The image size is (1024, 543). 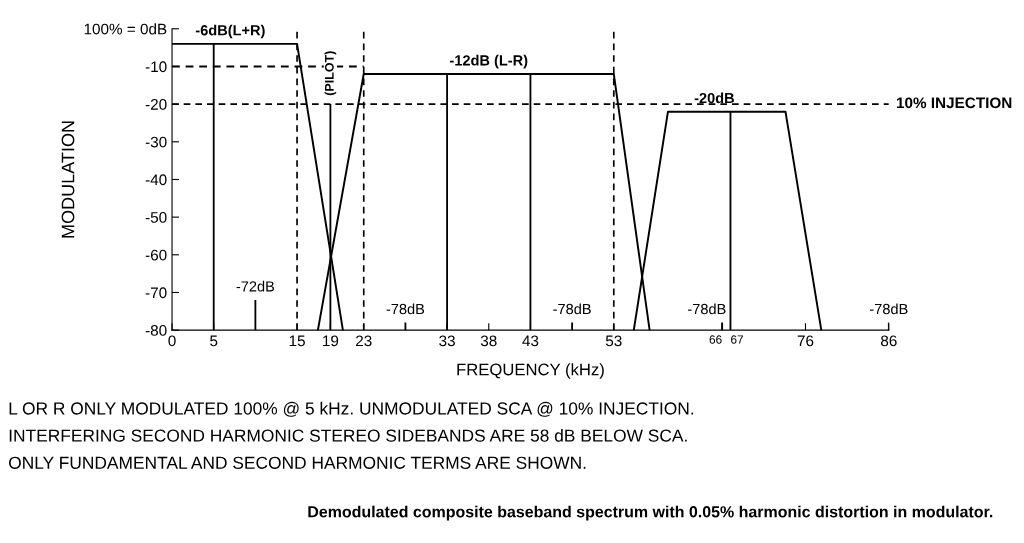 I want to click on x-axis-title: FREQUENCY (kHz), so click(x=530, y=371).